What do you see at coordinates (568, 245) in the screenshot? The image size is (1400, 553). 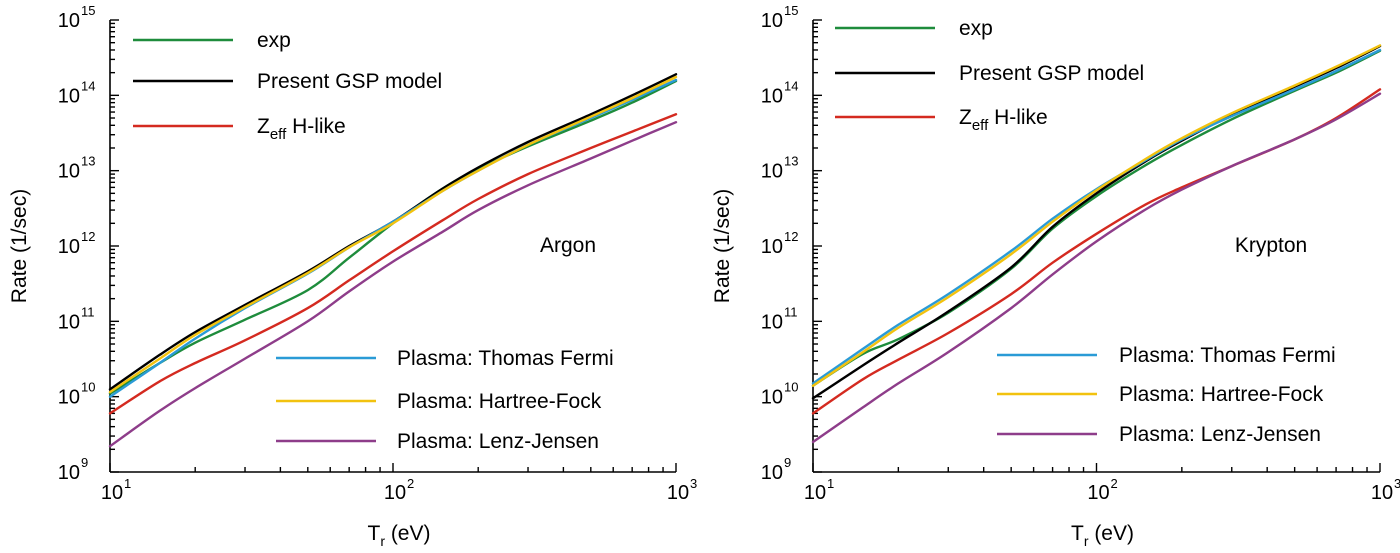 I see `panel-label: Argon` at bounding box center [568, 245].